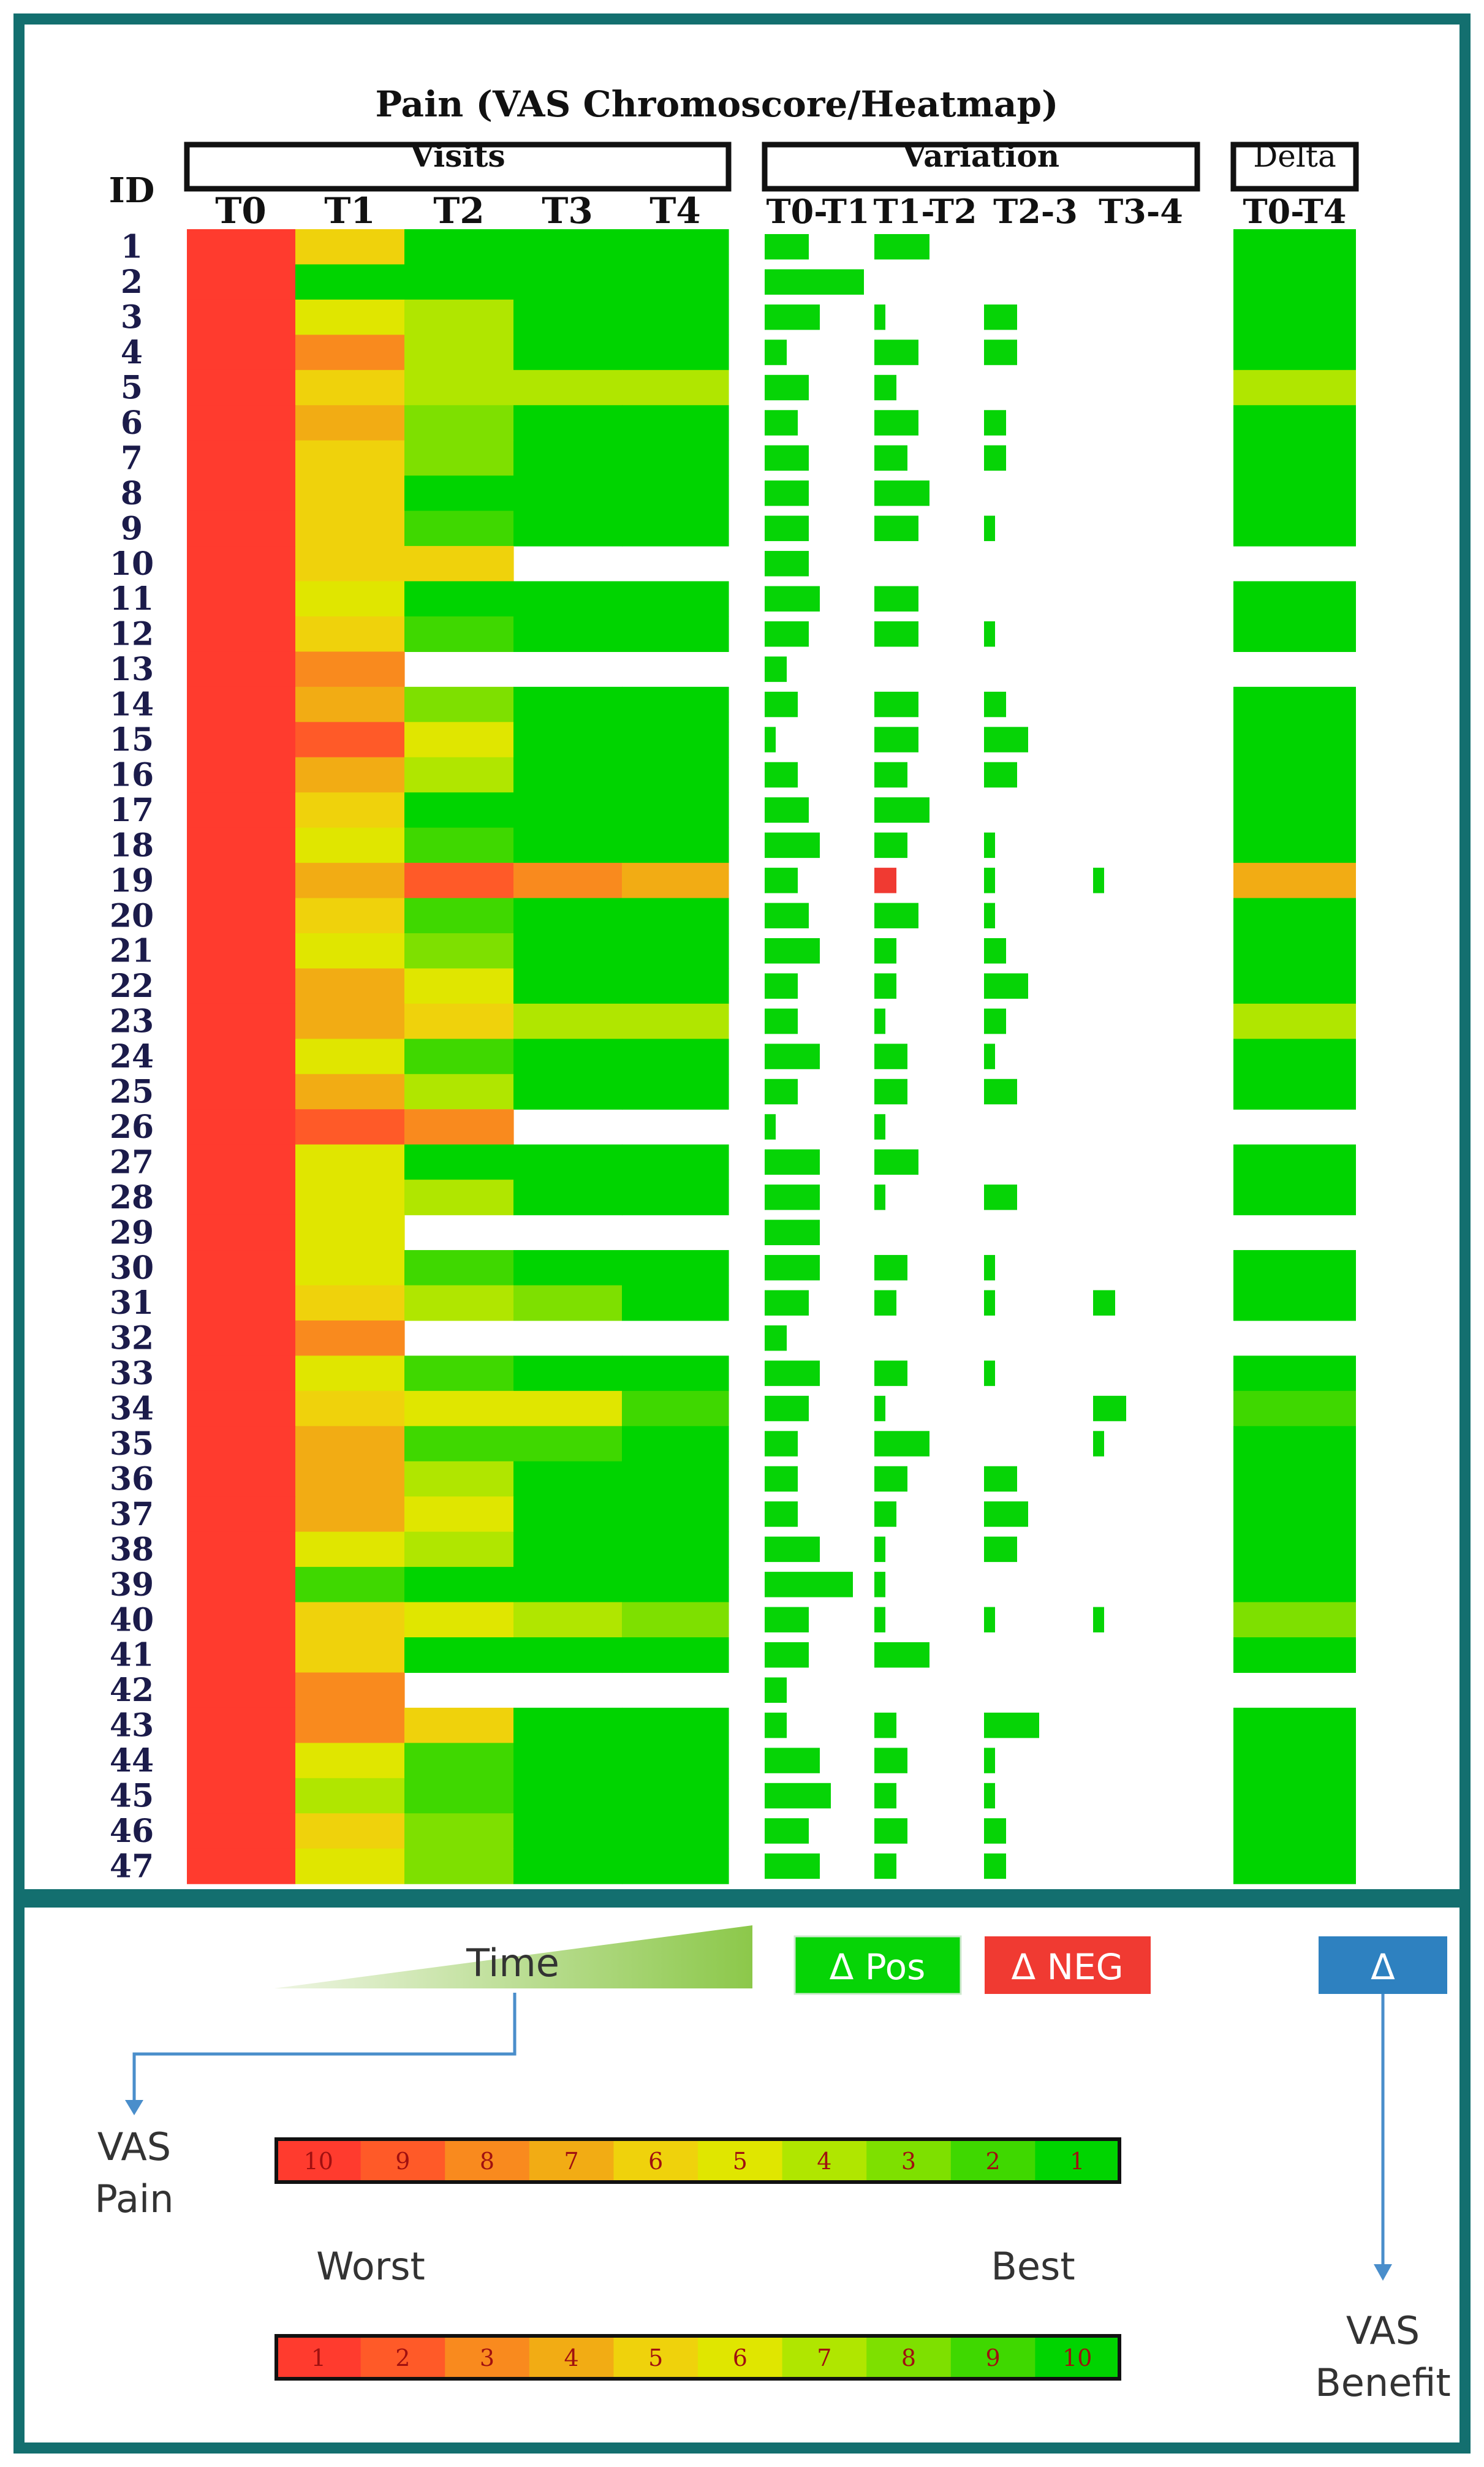  I want to click on delta-neg-legend-label: Δ NEG, so click(1067, 1967).